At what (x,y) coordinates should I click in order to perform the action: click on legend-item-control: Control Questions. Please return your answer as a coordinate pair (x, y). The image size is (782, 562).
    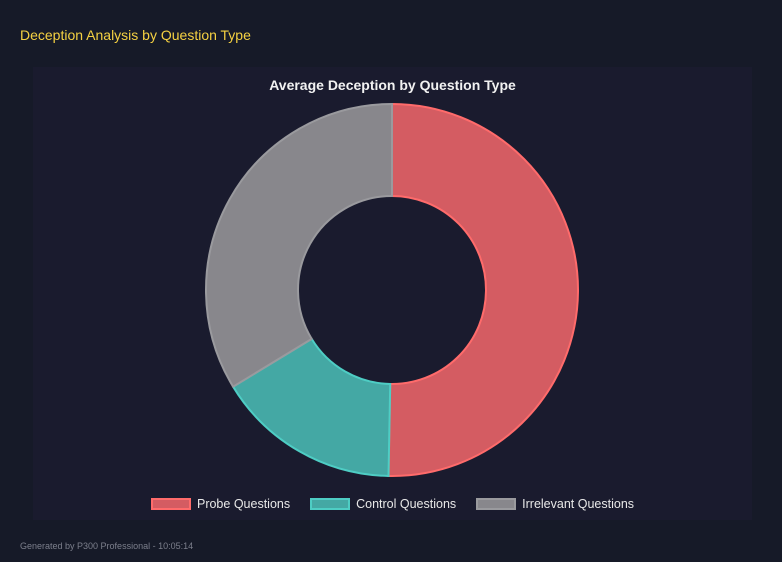
    Looking at the image, I should click on (383, 504).